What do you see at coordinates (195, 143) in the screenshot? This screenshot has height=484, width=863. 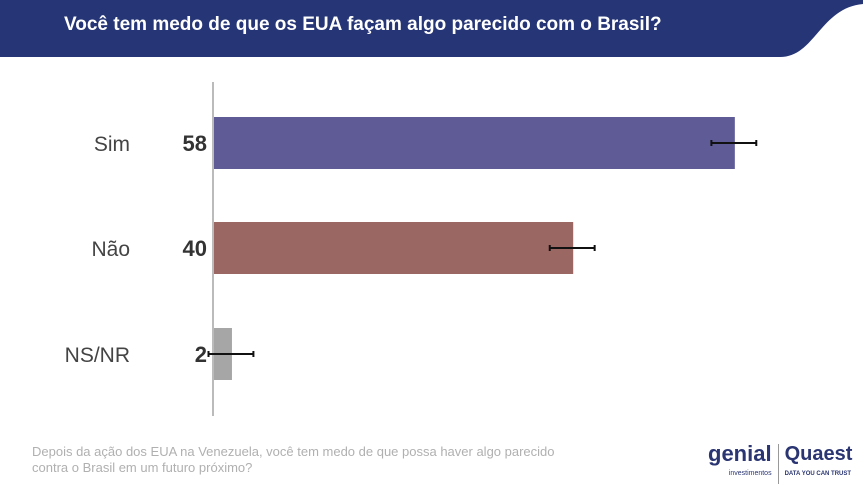 I see `data-label-0: 58` at bounding box center [195, 143].